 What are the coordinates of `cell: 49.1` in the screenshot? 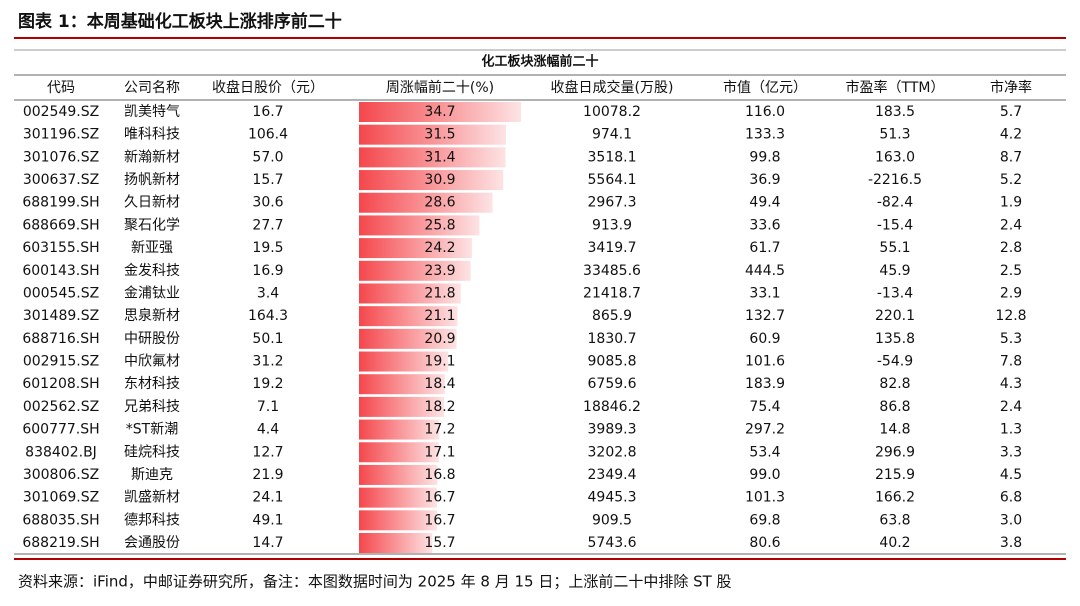 It's located at (267, 520).